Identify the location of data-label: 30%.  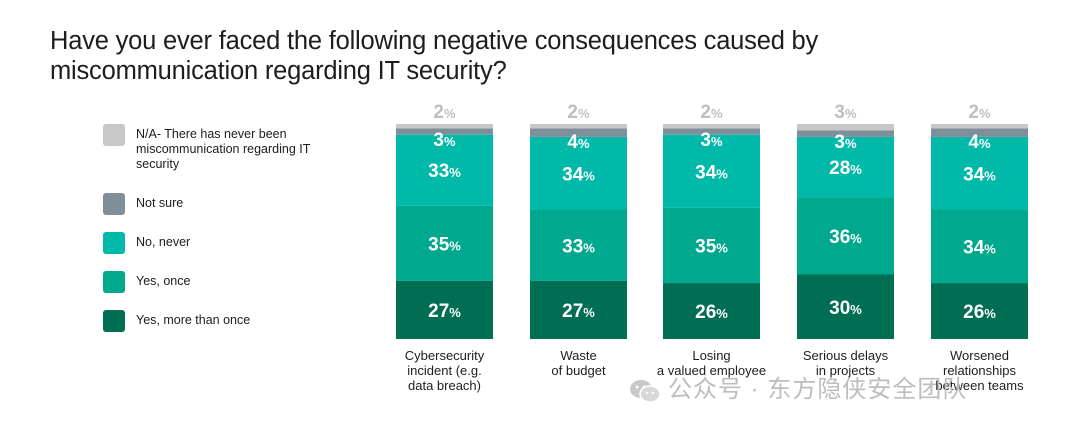
(845, 308).